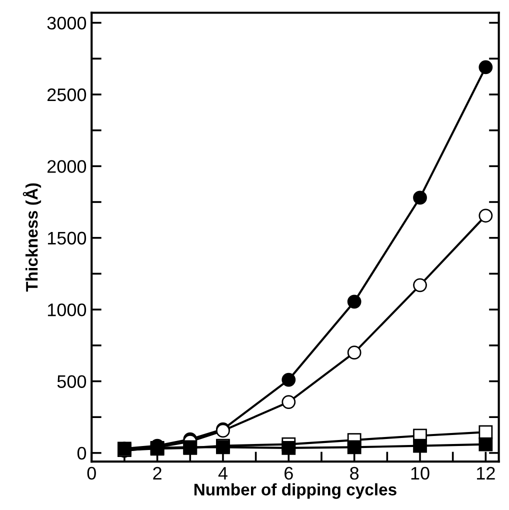  What do you see at coordinates (71, 381) in the screenshot?
I see `y-tick-label: 500` at bounding box center [71, 381].